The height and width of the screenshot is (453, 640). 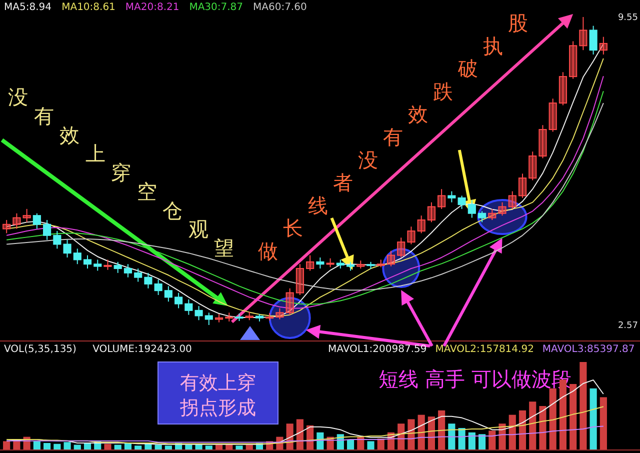 What do you see at coordinates (377, 349) in the screenshot?
I see `text: MAVOL1:200987.59` at bounding box center [377, 349].